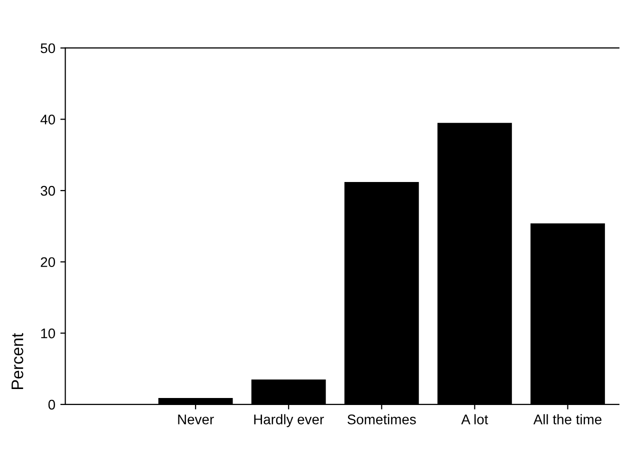  Describe the element at coordinates (382, 419) in the screenshot. I see `x-tick-label: Sometimes` at that location.